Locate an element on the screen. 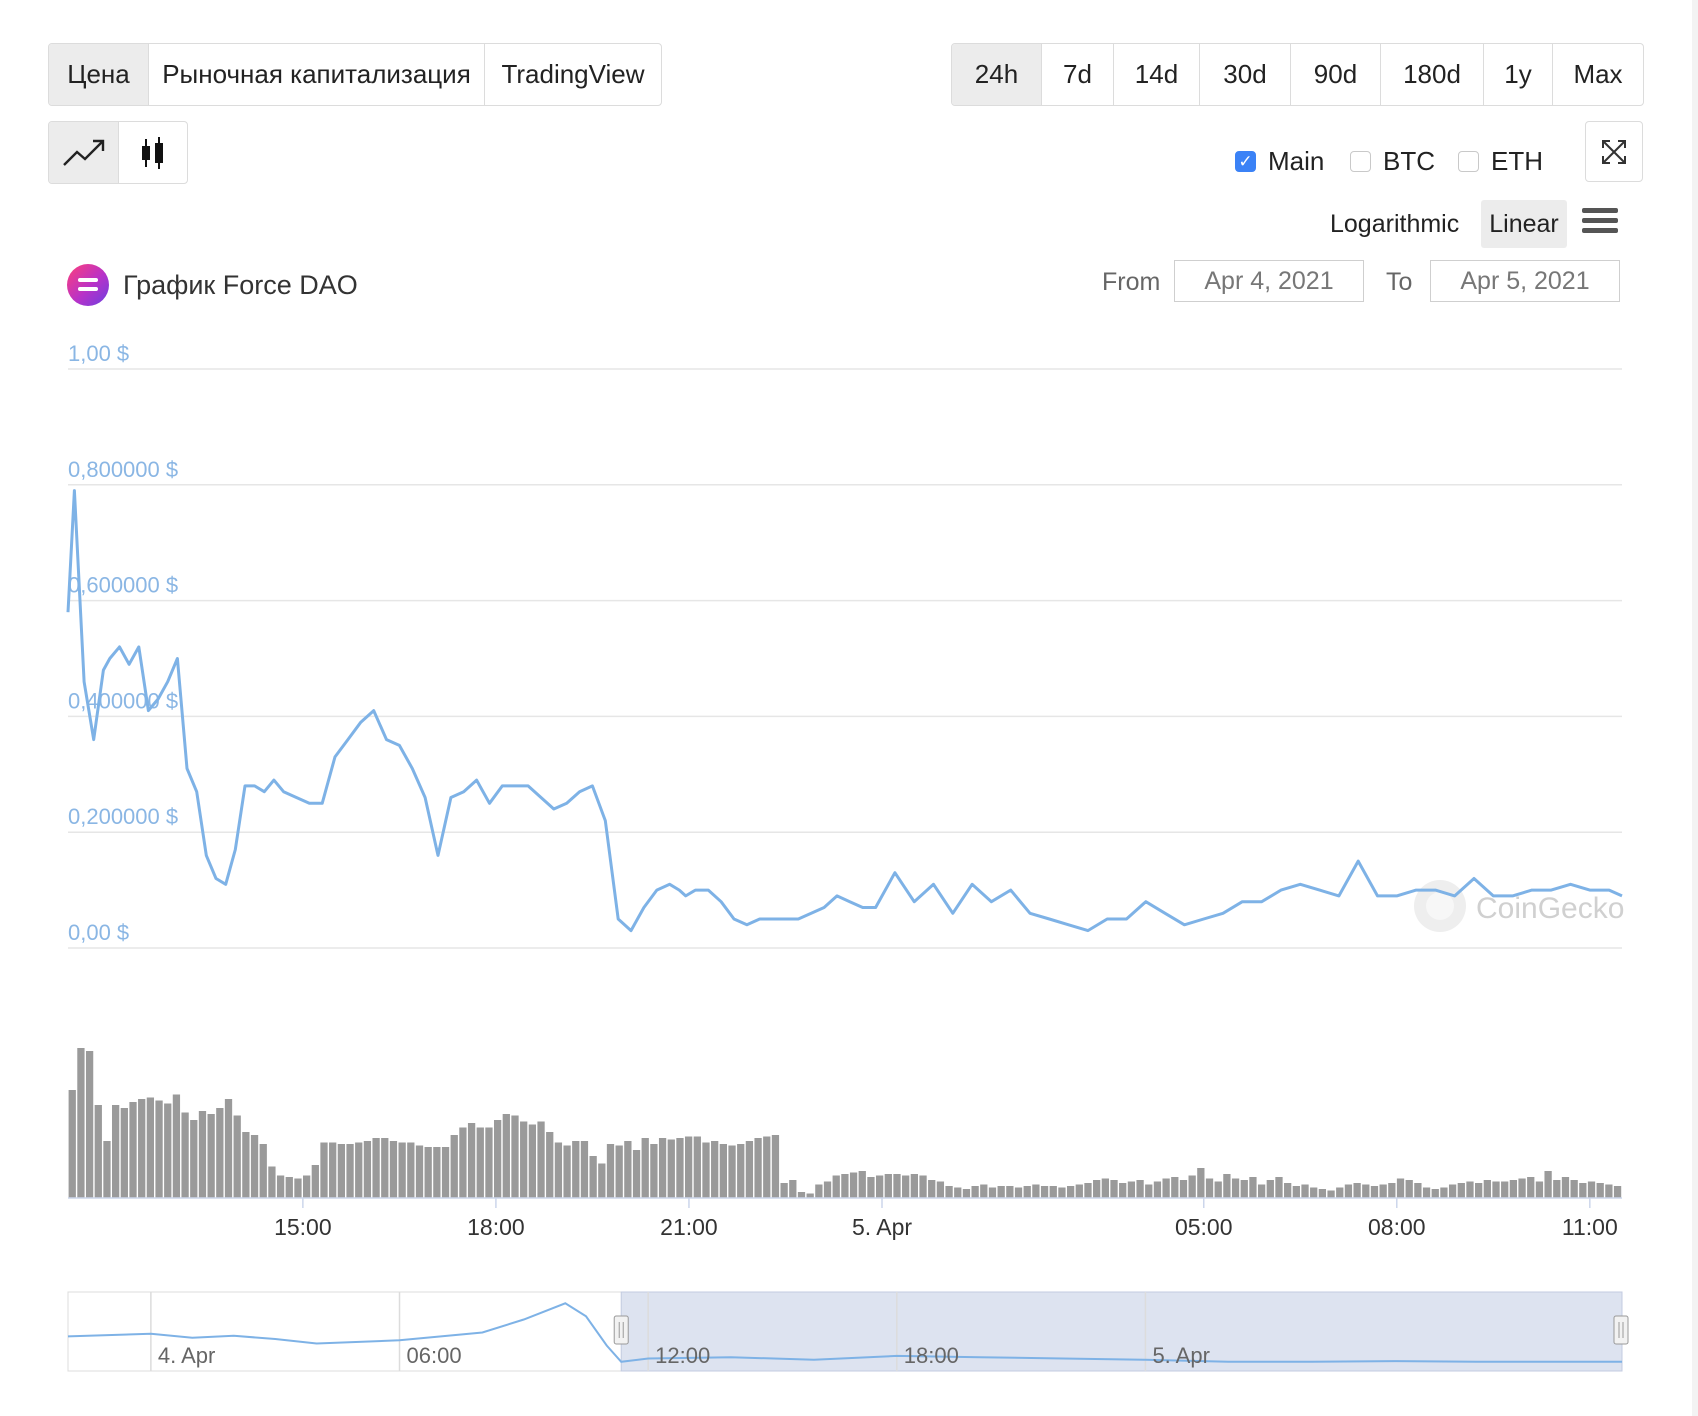  from-label: From is located at coordinates (1131, 282).